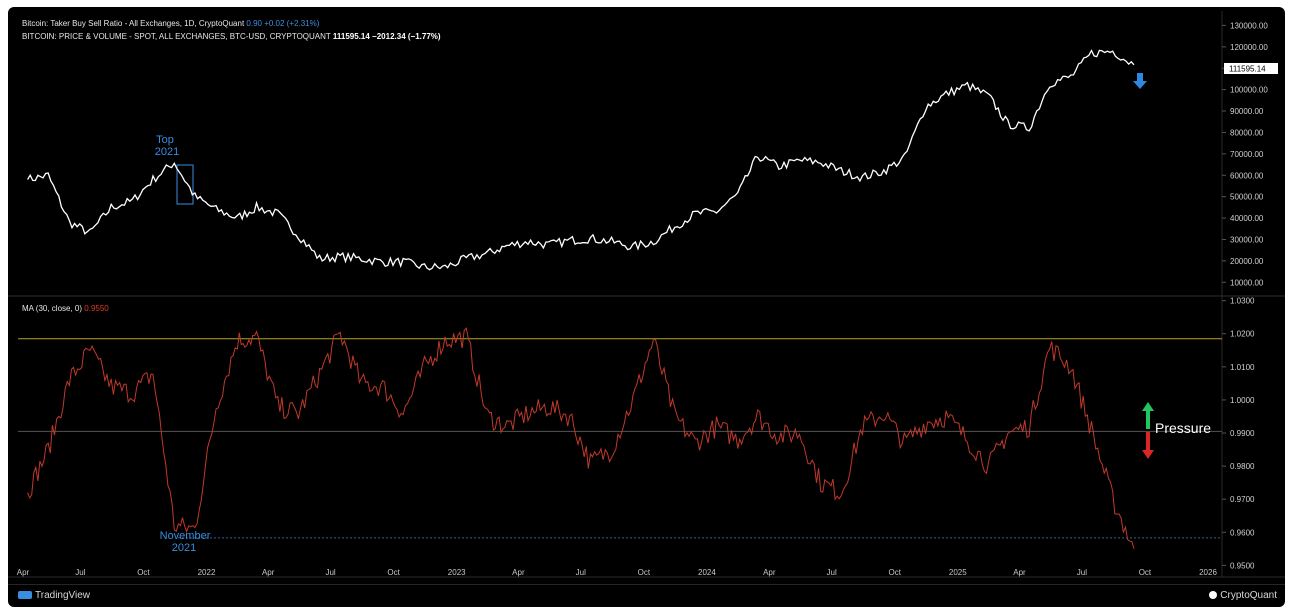  I want to click on top-2021-label-line1: Top, so click(165, 140).